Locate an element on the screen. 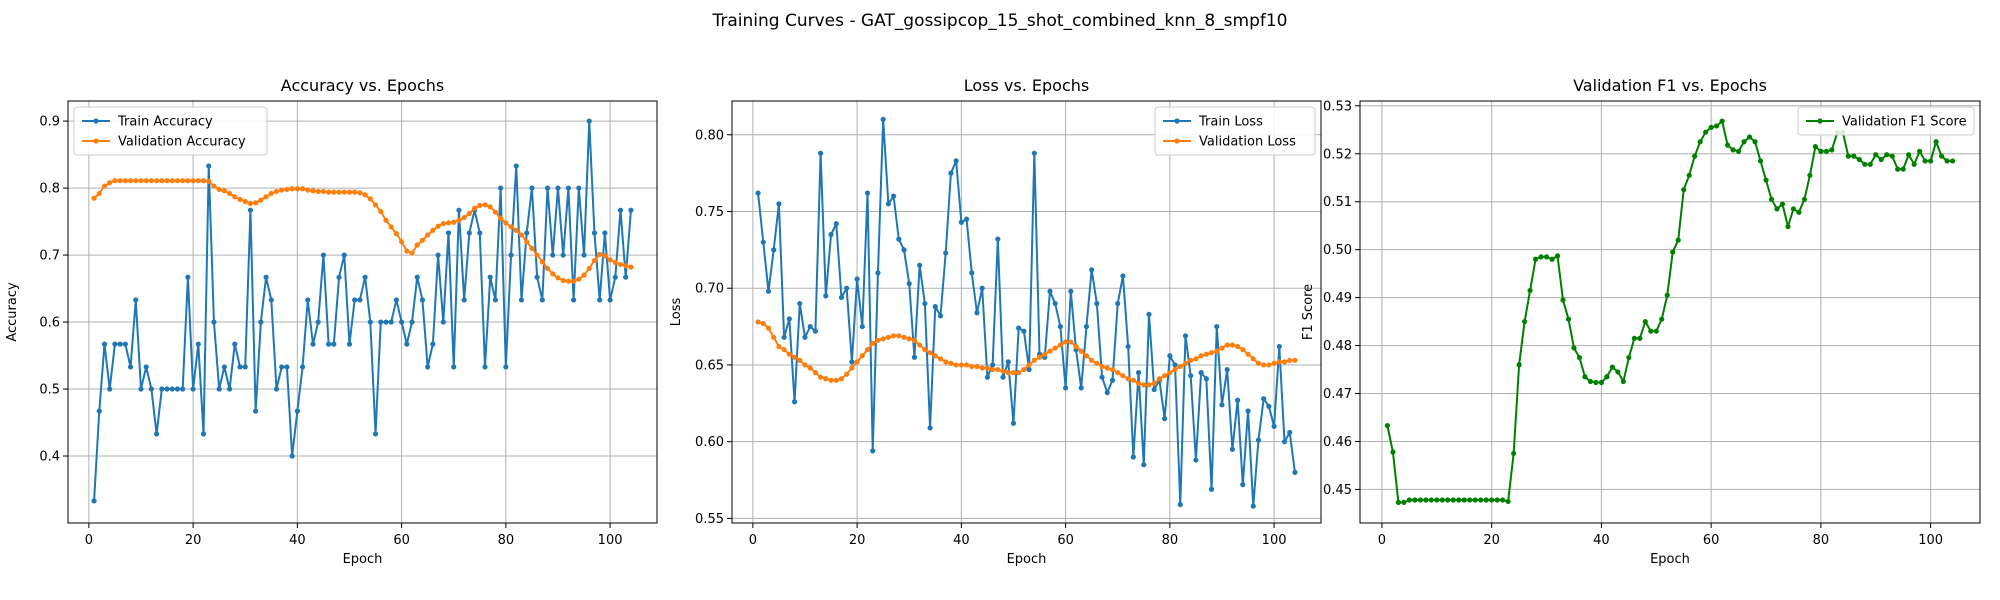 This screenshot has height=600, width=2000. y-tick-label: 0.51 is located at coordinates (1337, 202).